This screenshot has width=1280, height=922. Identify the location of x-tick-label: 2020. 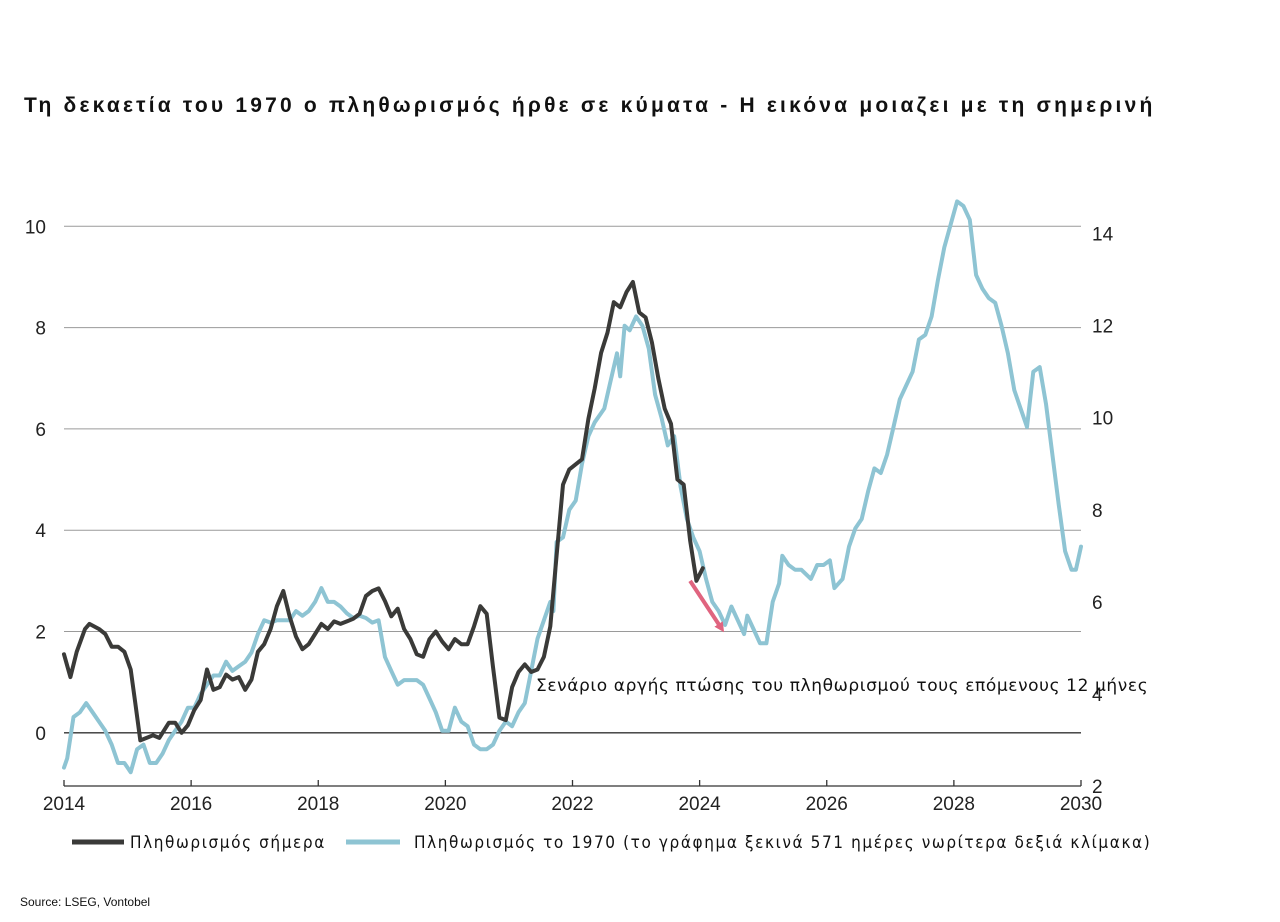
(445, 804).